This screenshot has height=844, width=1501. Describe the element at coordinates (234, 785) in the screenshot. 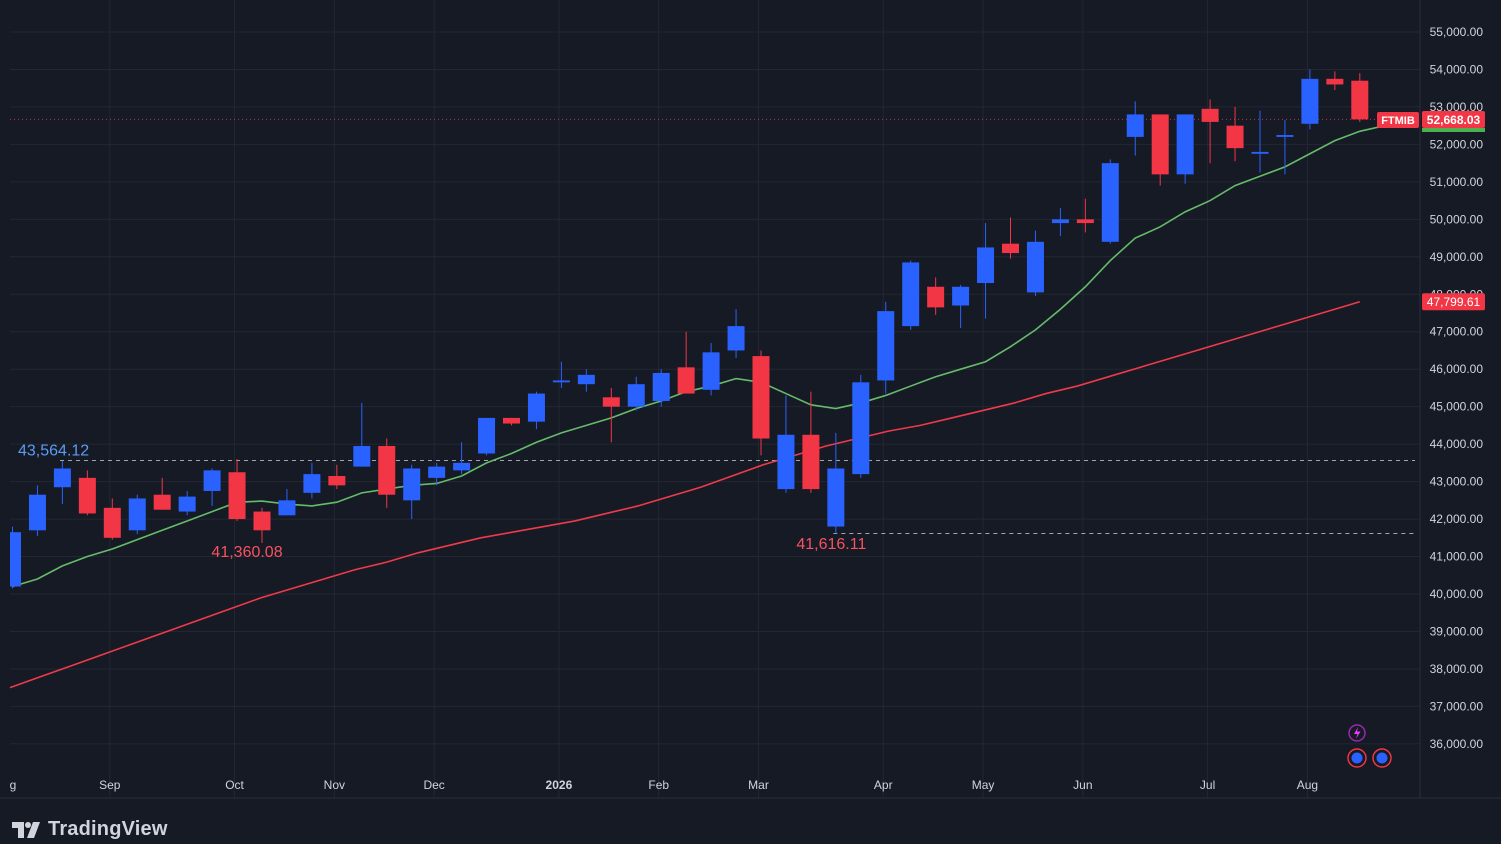

I see `time-tick-label: Oct` at that location.